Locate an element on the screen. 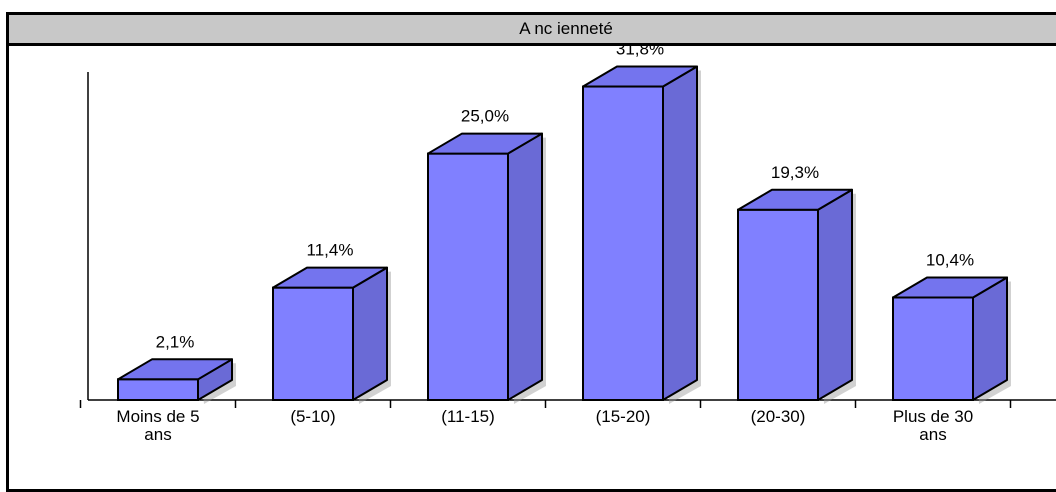 This screenshot has height=492, width=1056. category-label: Plus de 30 is located at coordinates (933, 416).